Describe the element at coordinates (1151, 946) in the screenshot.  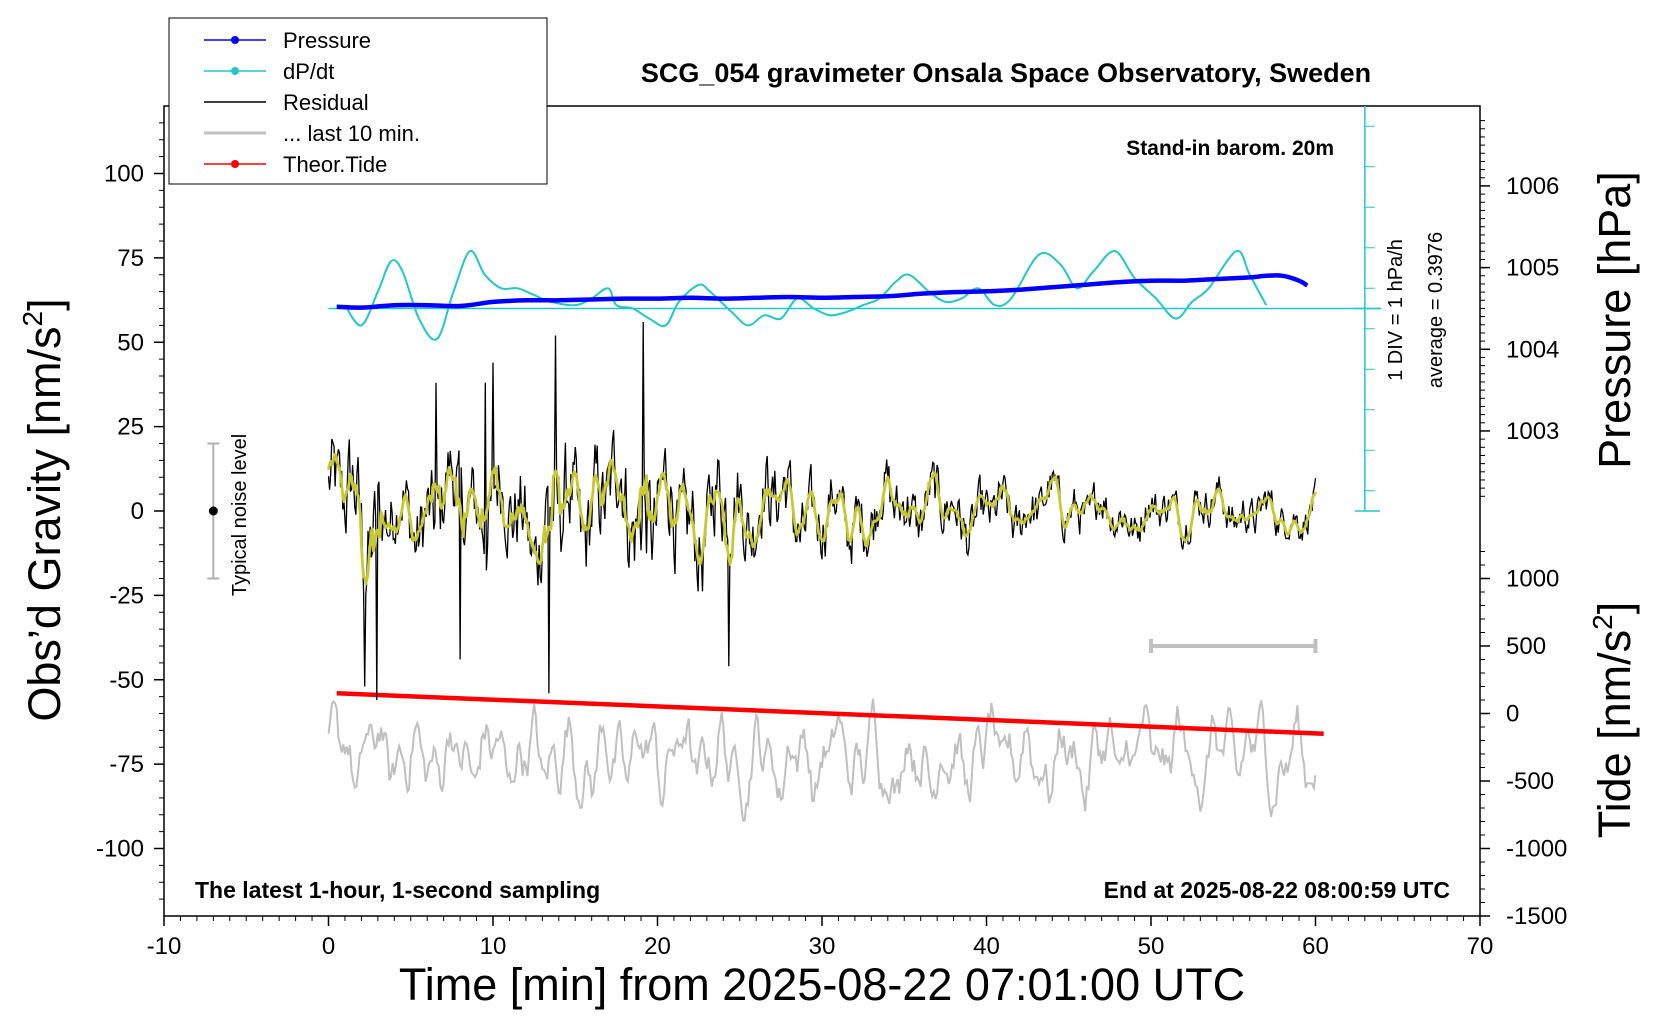
I see `x-tick-label: 50` at that location.